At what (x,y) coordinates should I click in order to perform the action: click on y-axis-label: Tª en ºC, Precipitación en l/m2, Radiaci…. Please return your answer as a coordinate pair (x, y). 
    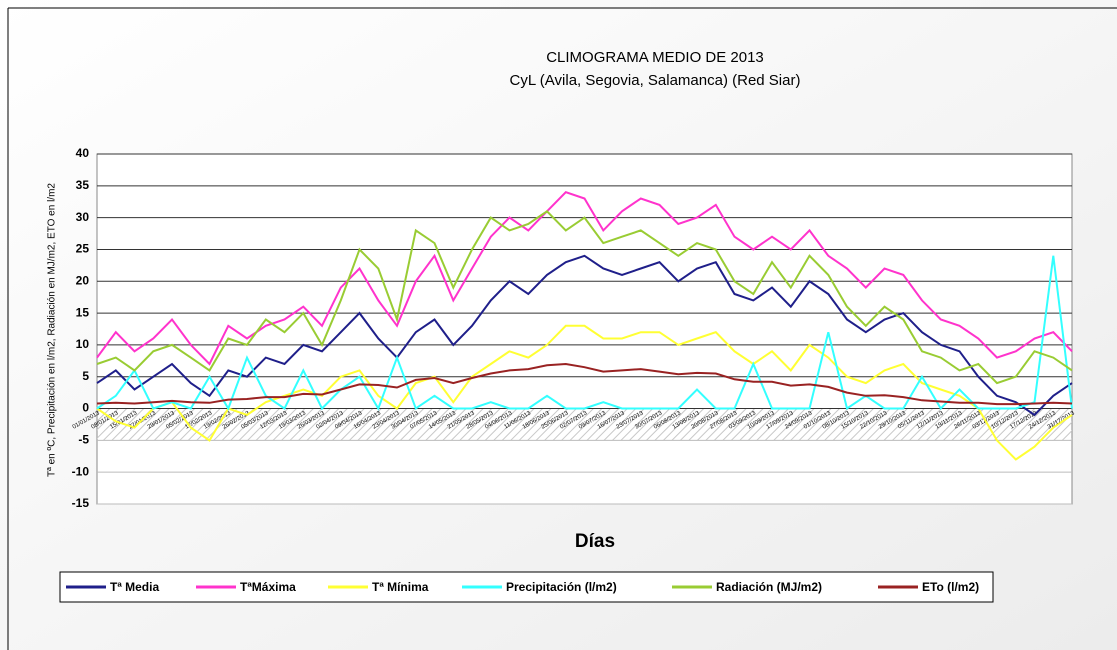
    Looking at the image, I should click on (52, 330).